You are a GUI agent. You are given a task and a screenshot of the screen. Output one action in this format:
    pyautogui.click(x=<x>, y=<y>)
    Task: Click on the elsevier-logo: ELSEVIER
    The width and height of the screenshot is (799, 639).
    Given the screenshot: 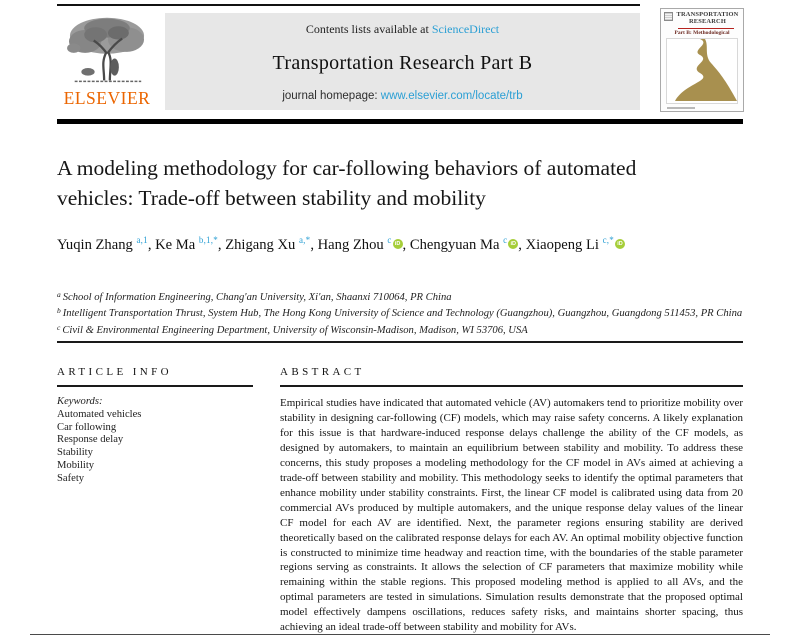 What is the action you would take?
    pyautogui.click(x=107, y=62)
    